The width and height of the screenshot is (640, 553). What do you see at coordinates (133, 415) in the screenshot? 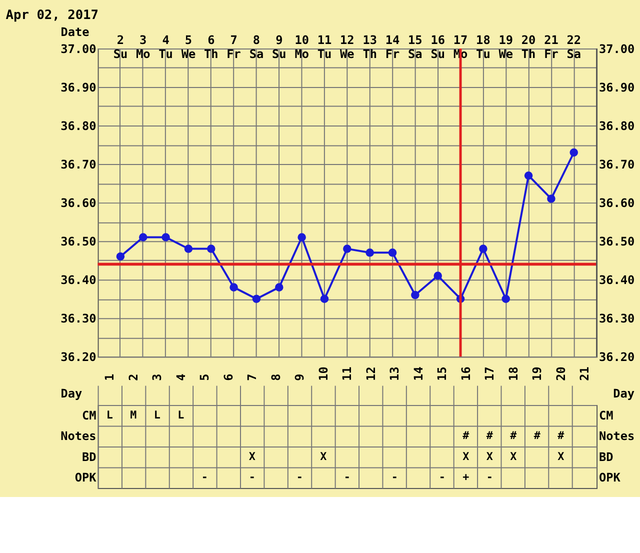
I see `text: M` at bounding box center [133, 415].